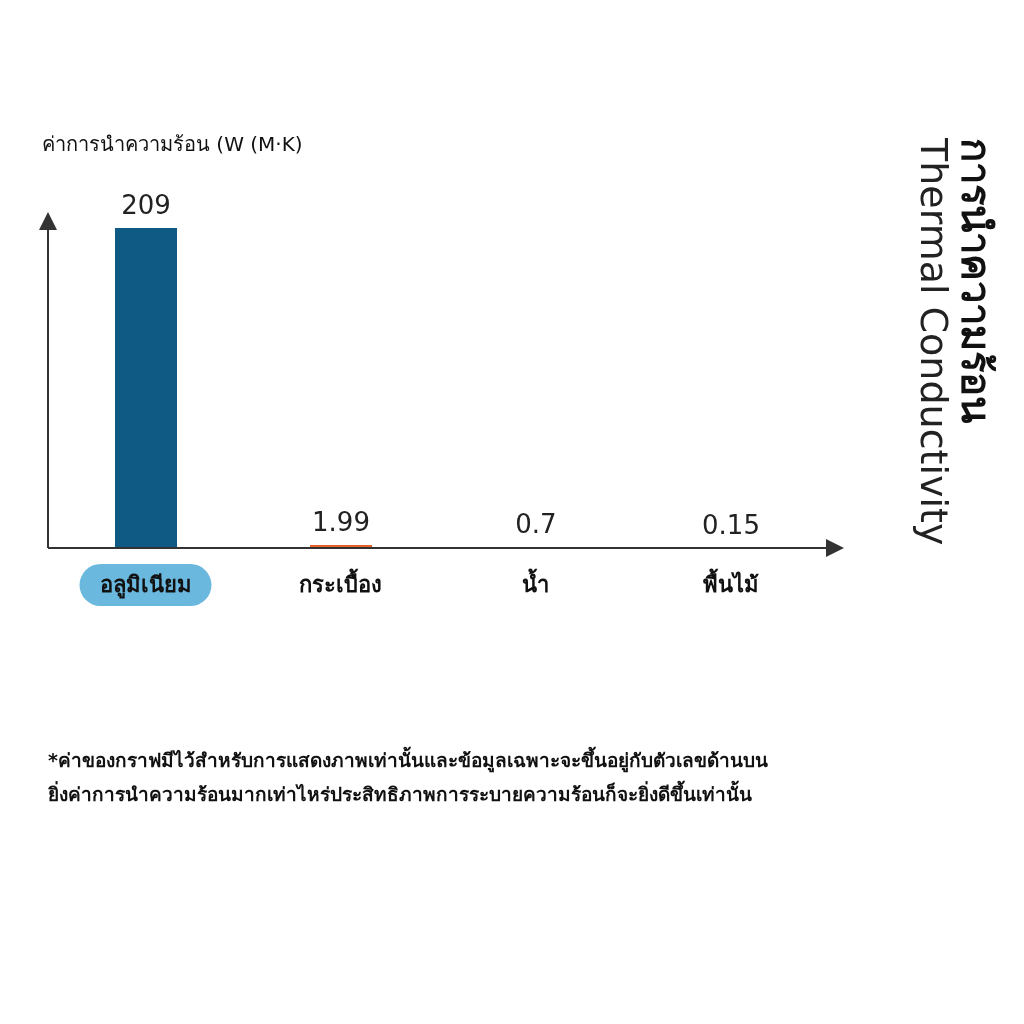 This screenshot has height=1024, width=1024. I want to click on y-axis-title: ค่าการนำความร้อน (W (M·K), so click(172, 144).